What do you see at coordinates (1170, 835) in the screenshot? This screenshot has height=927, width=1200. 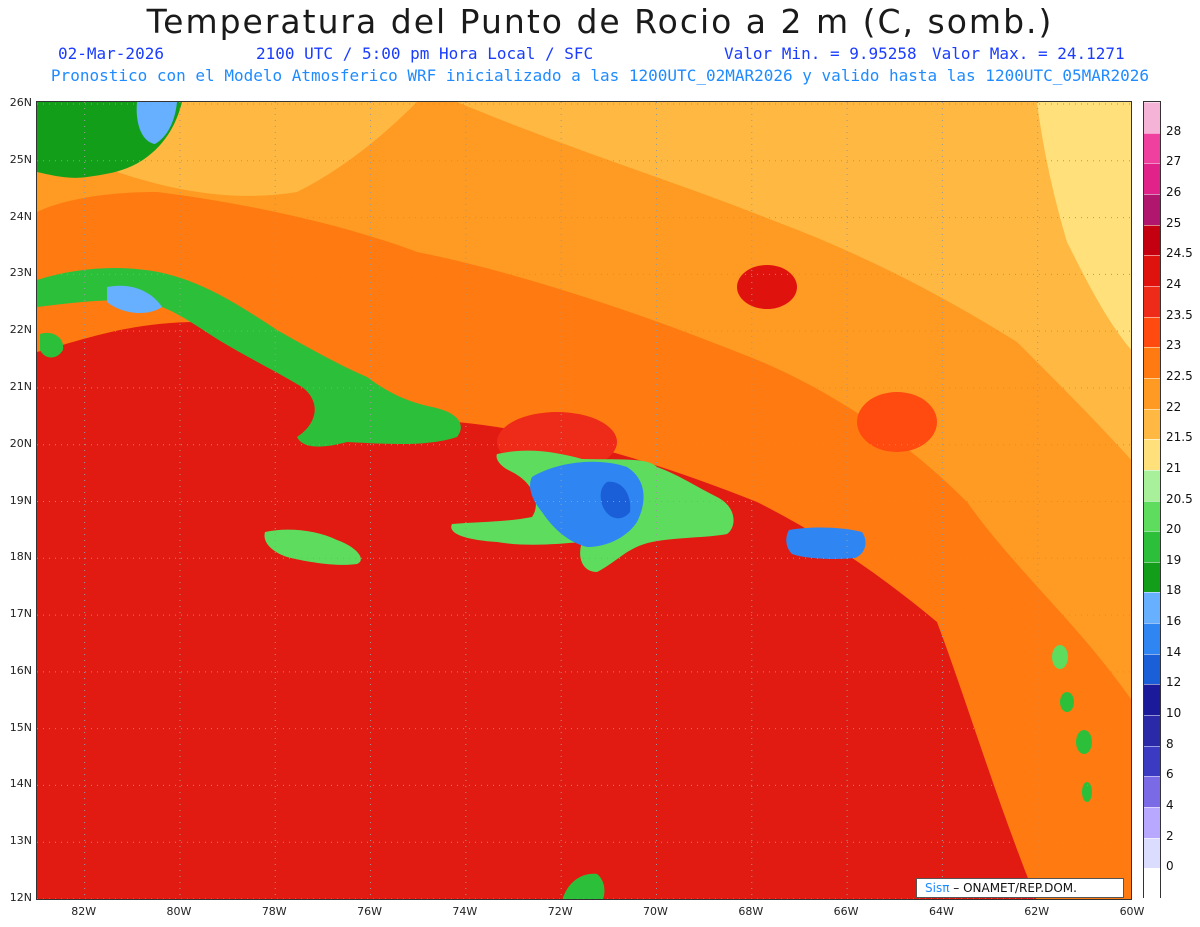 I see `colorbar-label: 2` at bounding box center [1170, 835].